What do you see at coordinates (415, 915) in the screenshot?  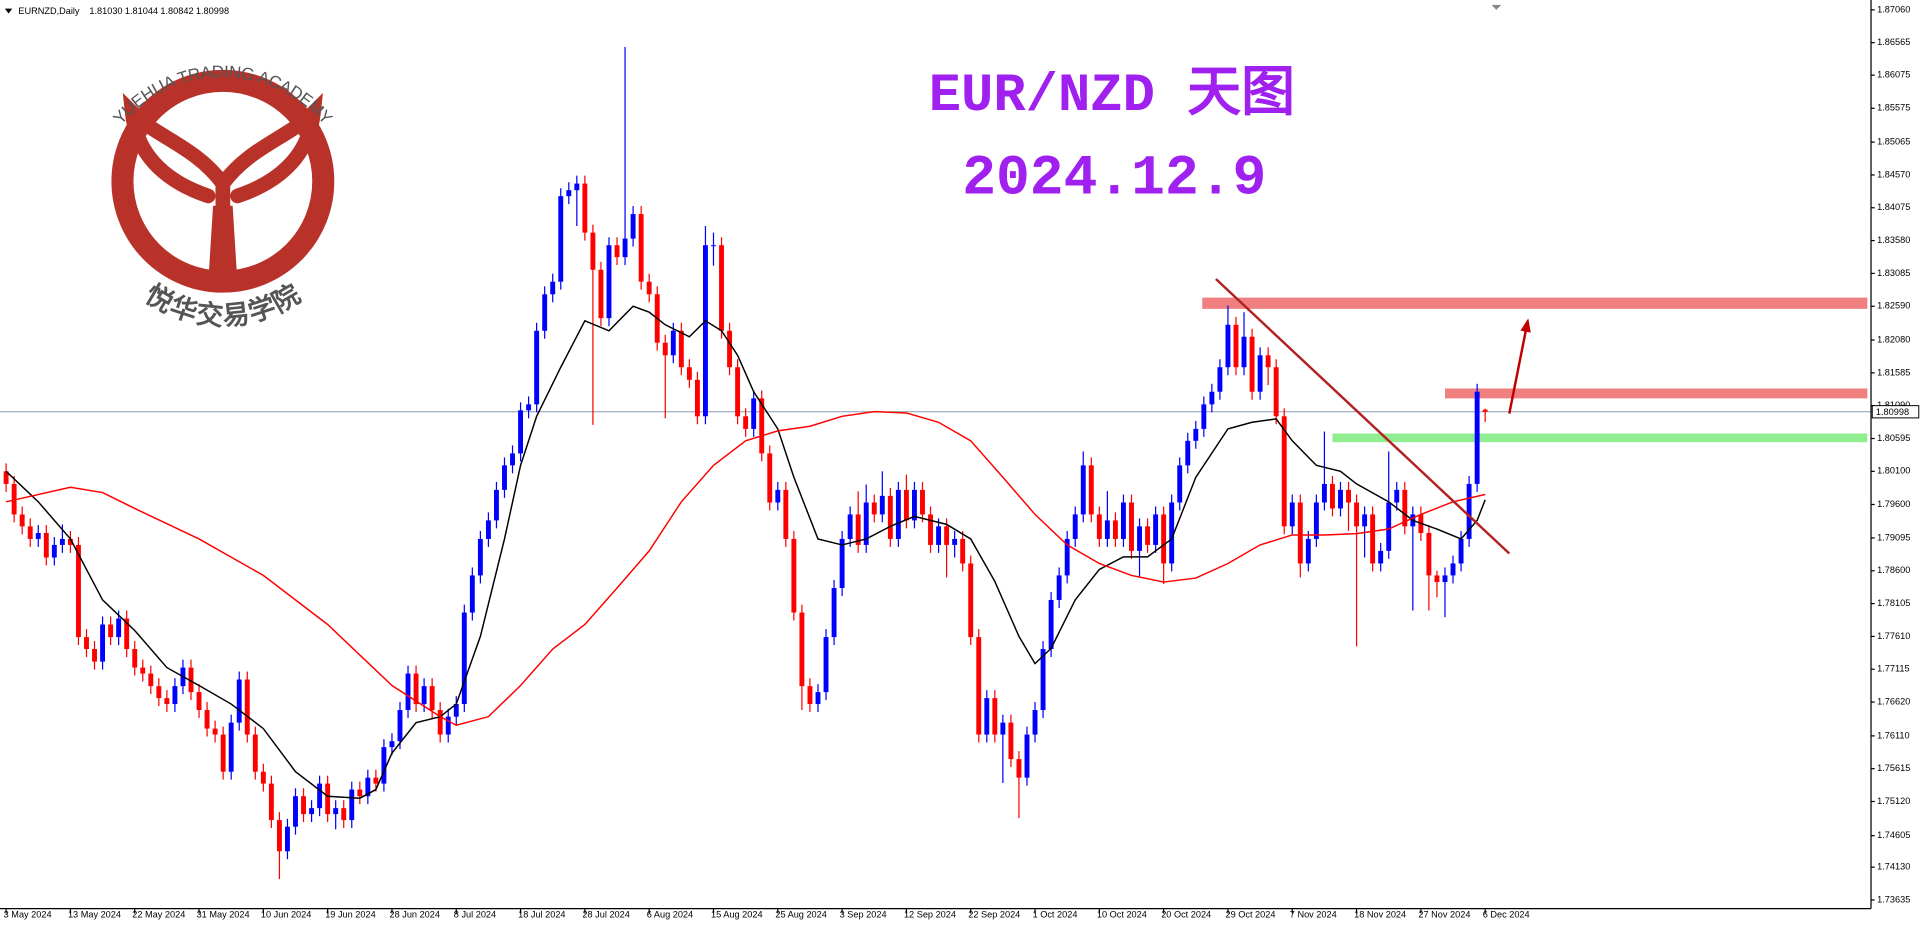 I see `x-tick-label: 28 Jun 2024` at bounding box center [415, 915].